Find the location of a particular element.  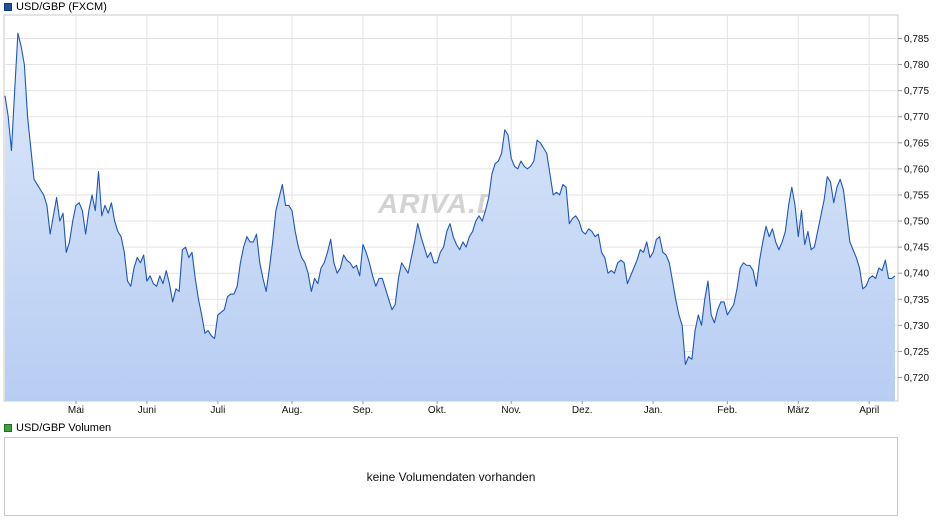

y-tick-label: 0,720 is located at coordinates (916, 378).